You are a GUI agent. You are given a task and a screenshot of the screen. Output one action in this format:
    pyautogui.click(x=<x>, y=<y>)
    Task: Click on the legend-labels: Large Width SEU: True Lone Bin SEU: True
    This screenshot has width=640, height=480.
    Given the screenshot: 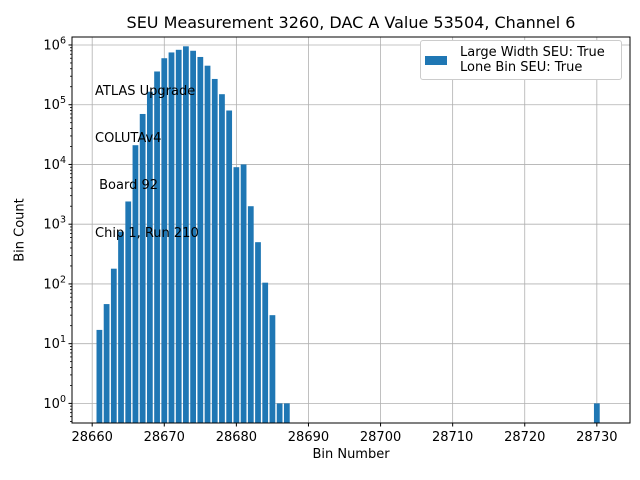 What is the action you would take?
    pyautogui.click(x=532, y=60)
    